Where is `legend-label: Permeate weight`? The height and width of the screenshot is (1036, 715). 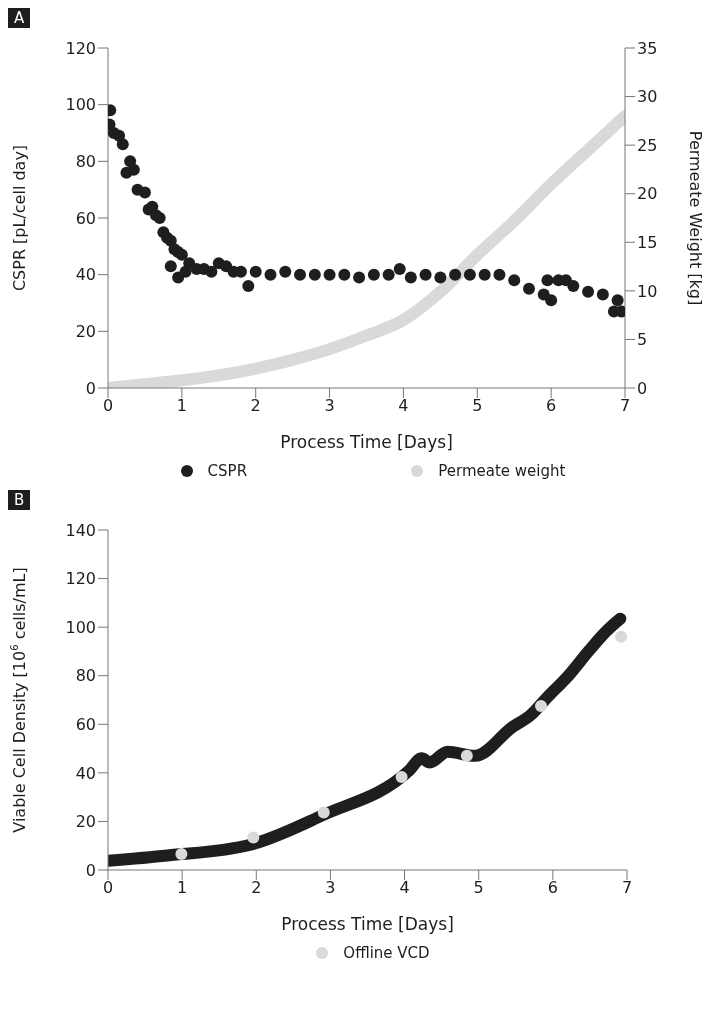
legend-label: Permeate weight is located at coordinates (502, 471).